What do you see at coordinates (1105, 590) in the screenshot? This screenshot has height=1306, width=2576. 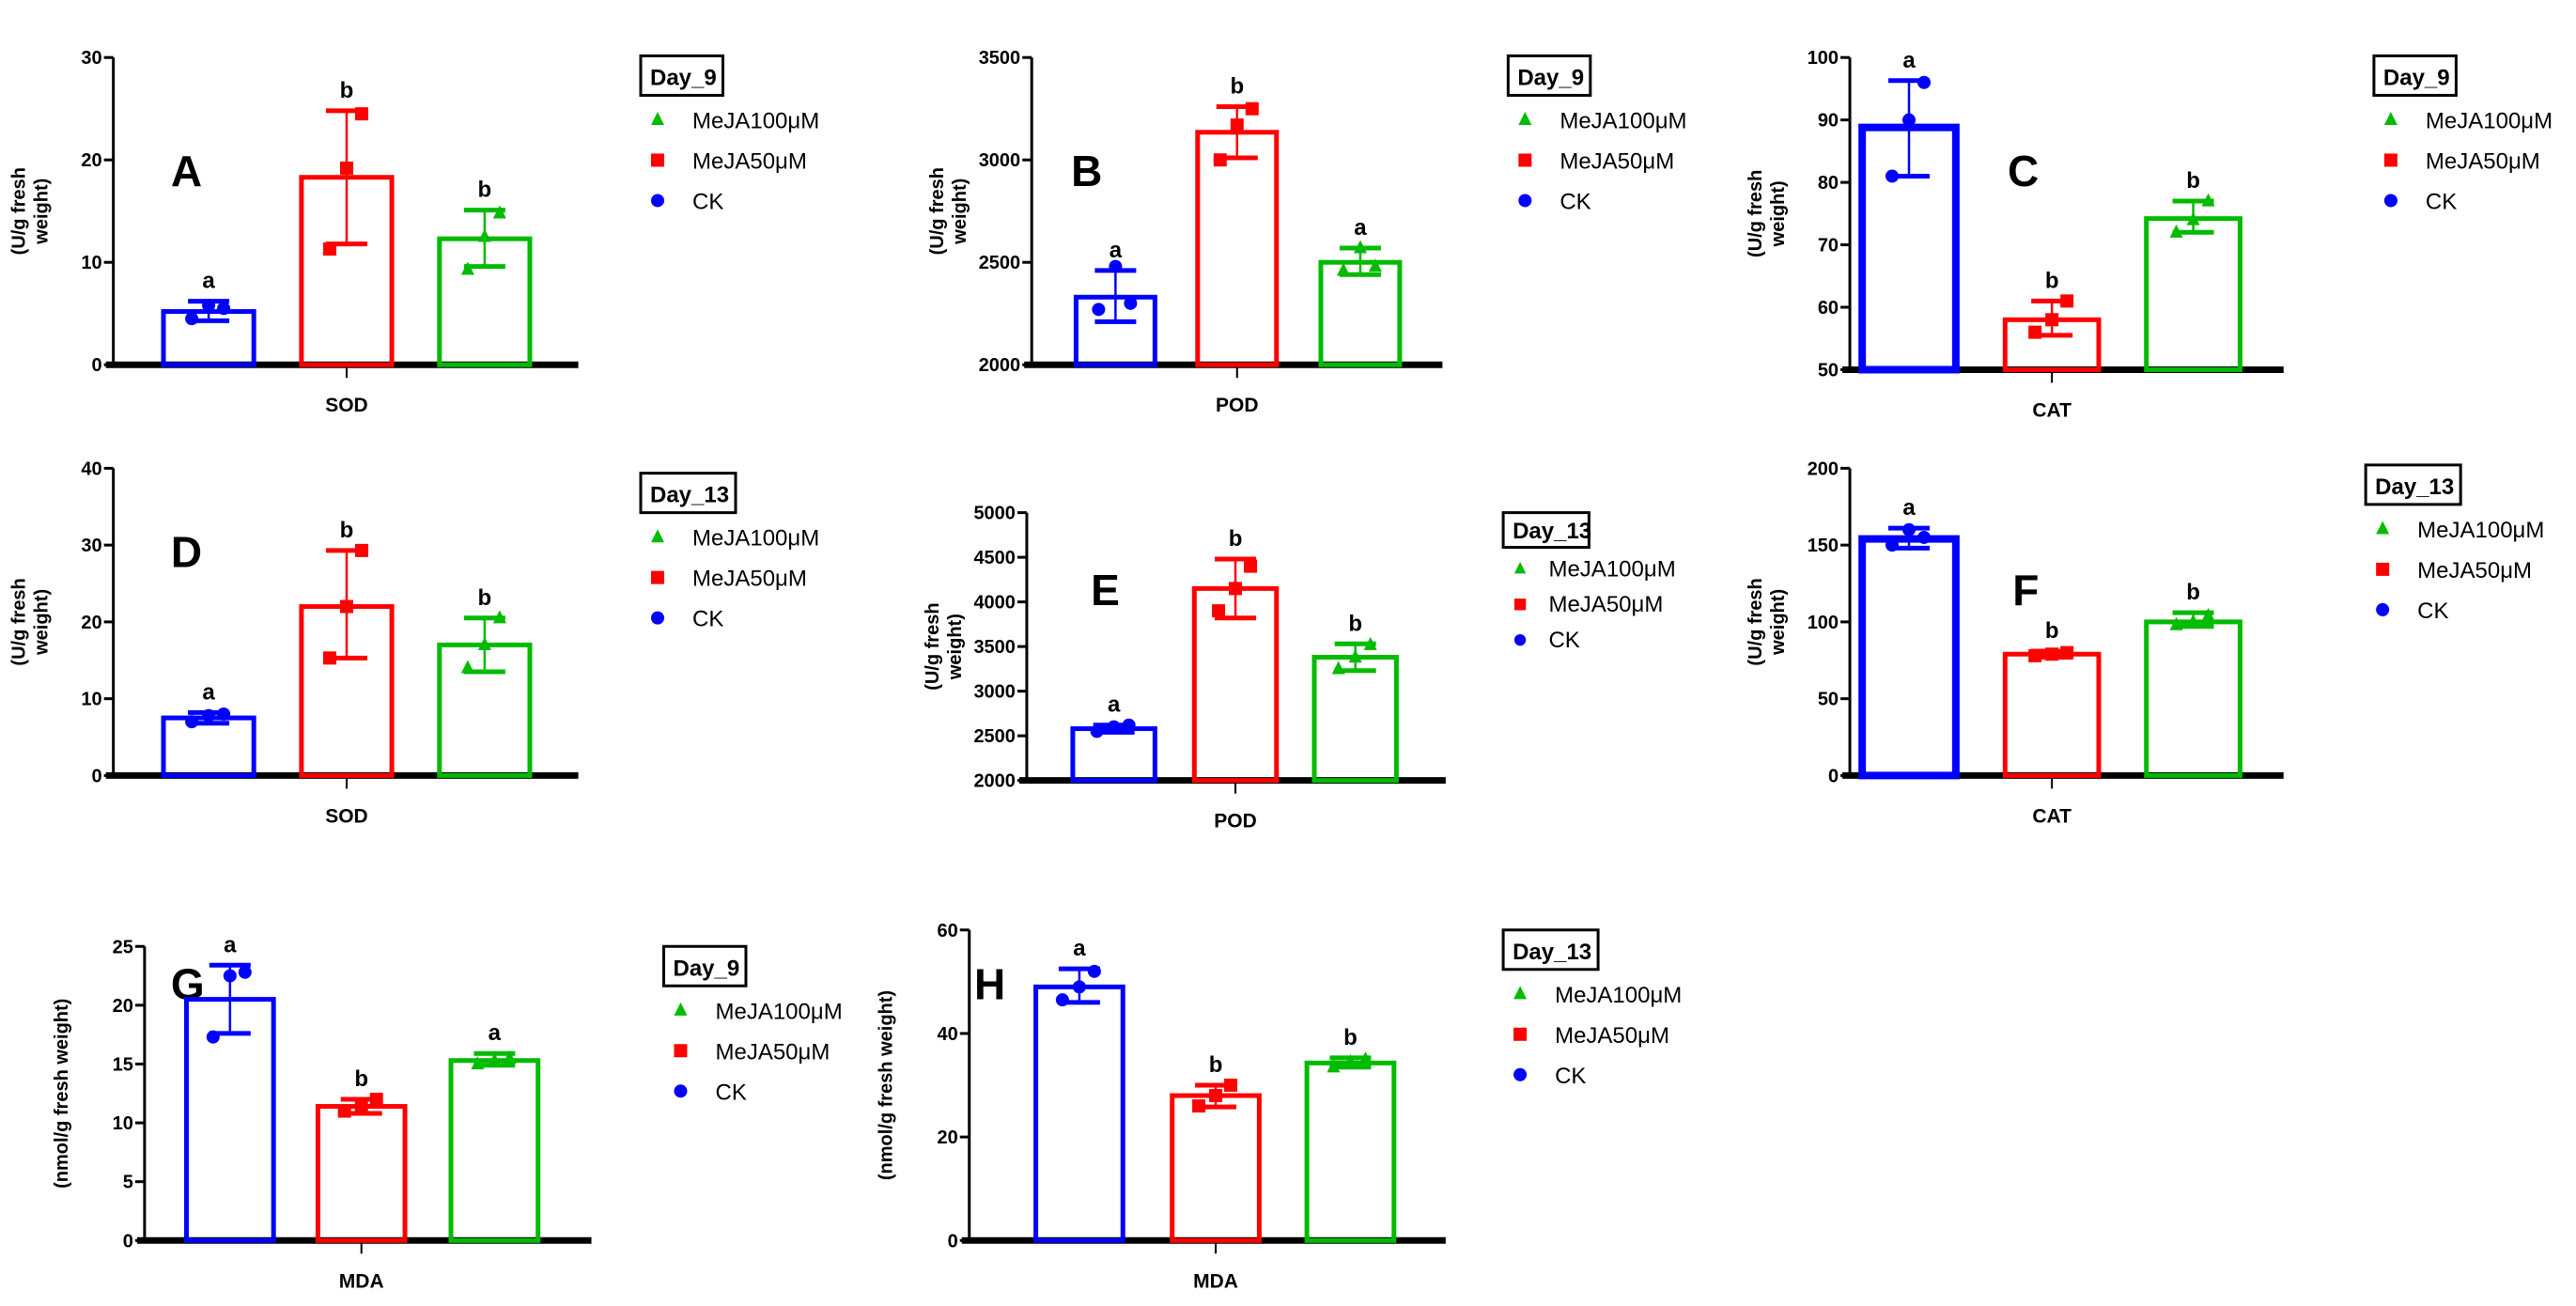 I see `panel-letter: E` at bounding box center [1105, 590].